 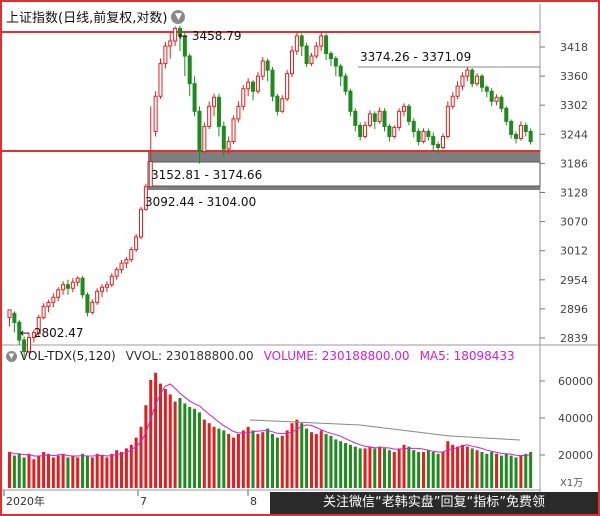 What do you see at coordinates (96, 16) in the screenshot?
I see `chart-title: 上证指数(日线,前复权,对数) ▼` at bounding box center [96, 16].